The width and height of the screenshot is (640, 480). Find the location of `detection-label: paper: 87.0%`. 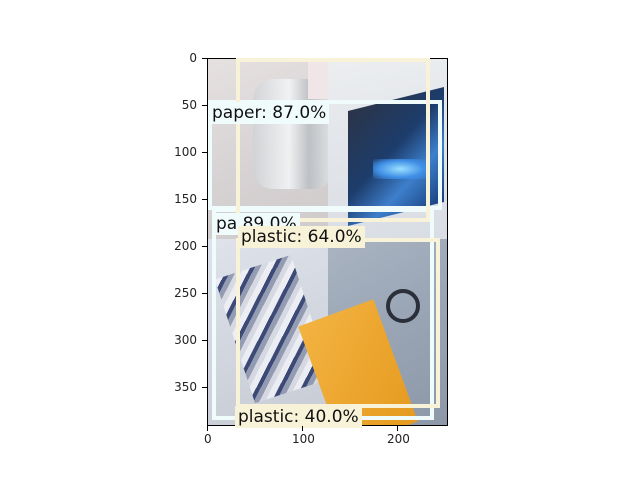

detection-label: paper: 87.0% is located at coordinates (269, 113).